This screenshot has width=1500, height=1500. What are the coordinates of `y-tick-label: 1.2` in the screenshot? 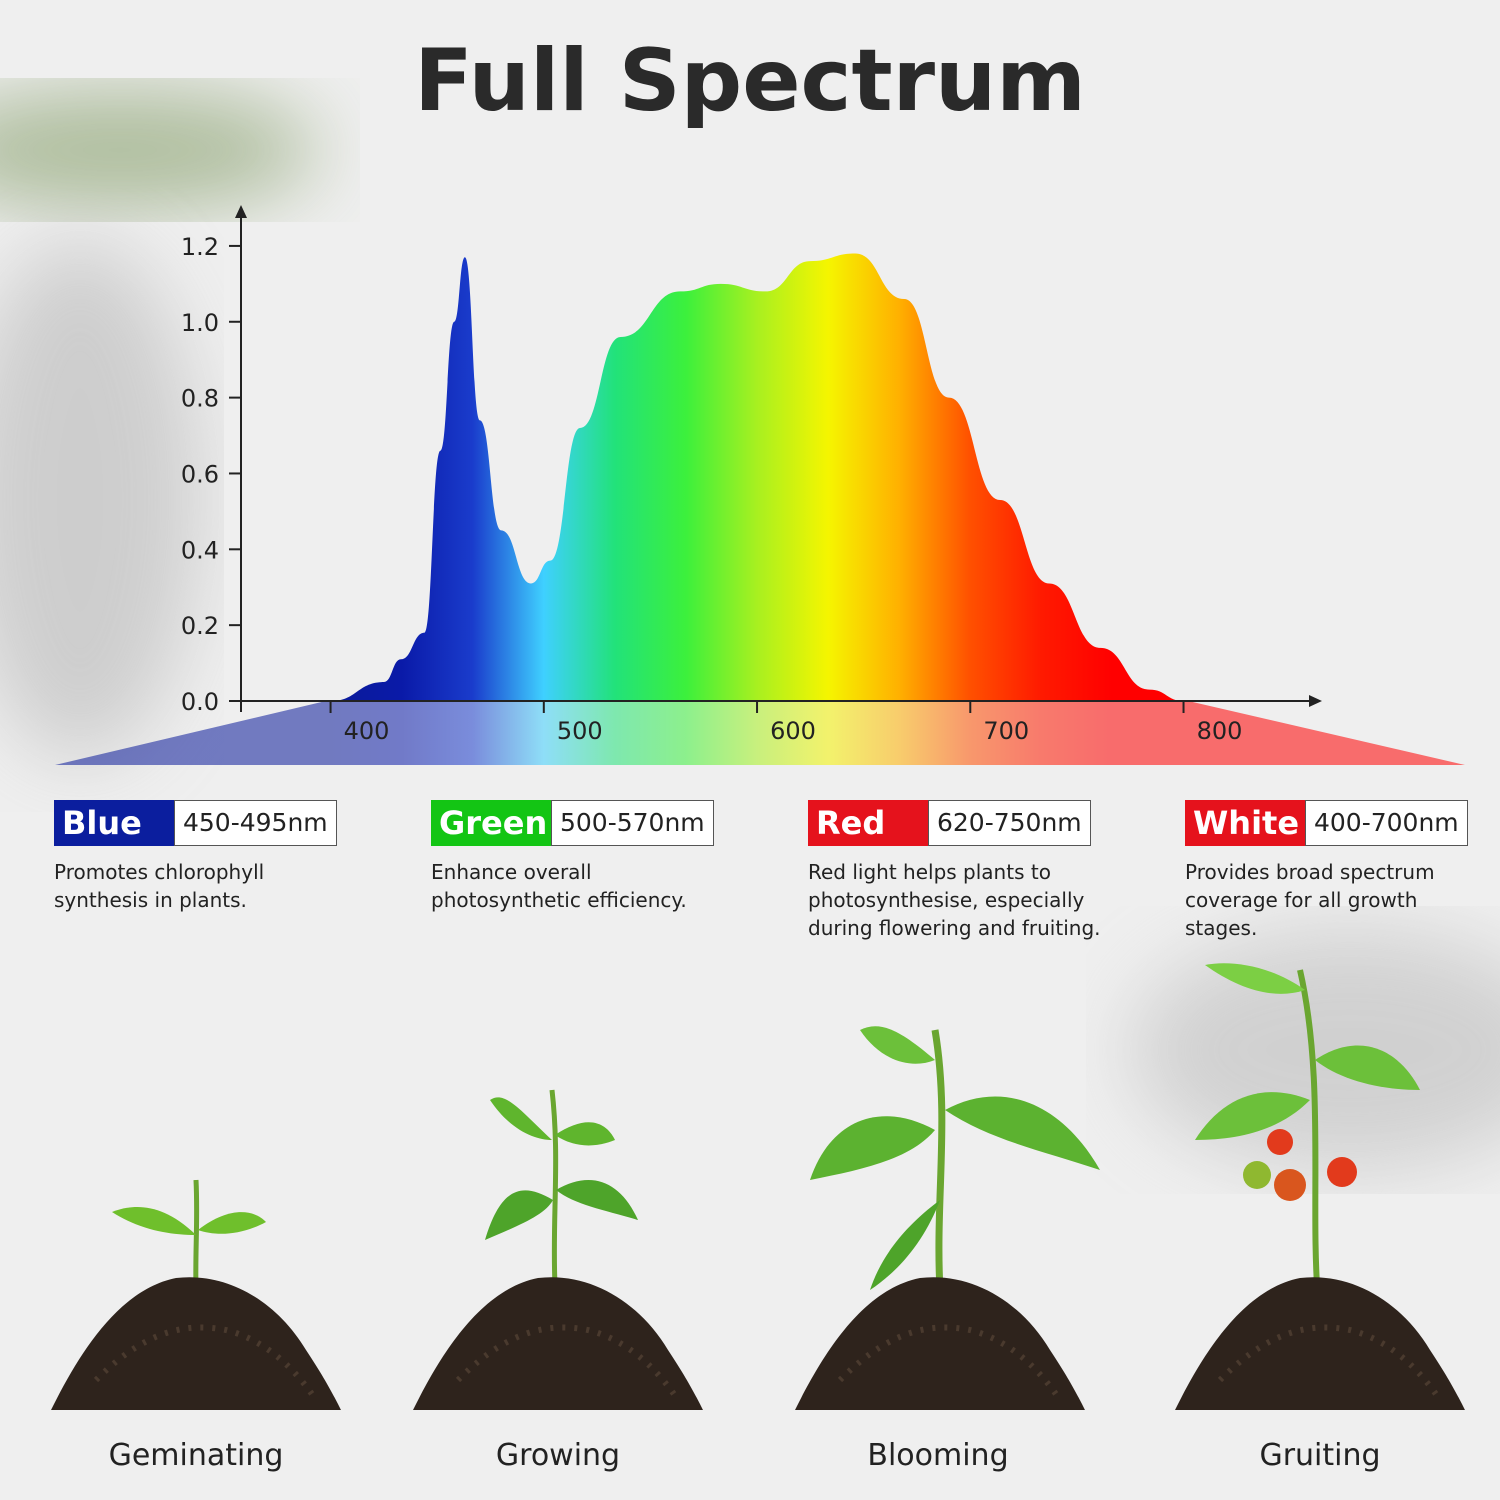 It's located at (200, 247).